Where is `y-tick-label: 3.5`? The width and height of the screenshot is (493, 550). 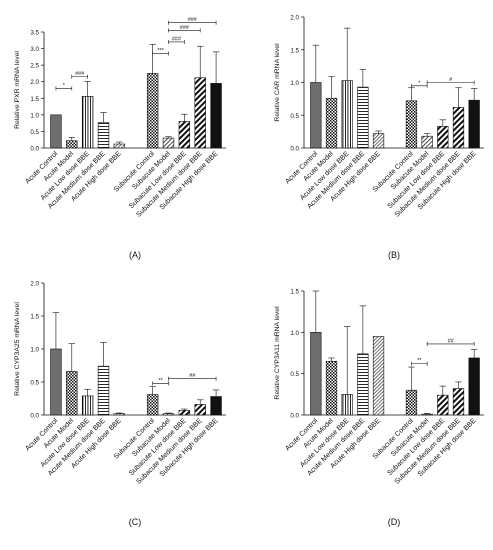
y-tick-label: 3.5 is located at coordinates (34, 33).